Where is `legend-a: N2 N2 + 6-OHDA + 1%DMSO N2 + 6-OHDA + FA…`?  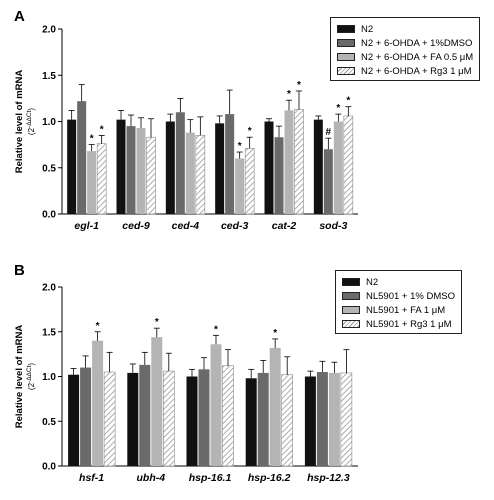
legend-a: N2 N2 + 6-OHDA + 1%DMSO N2 + 6-OHDA + FA… is located at coordinates (405, 49).